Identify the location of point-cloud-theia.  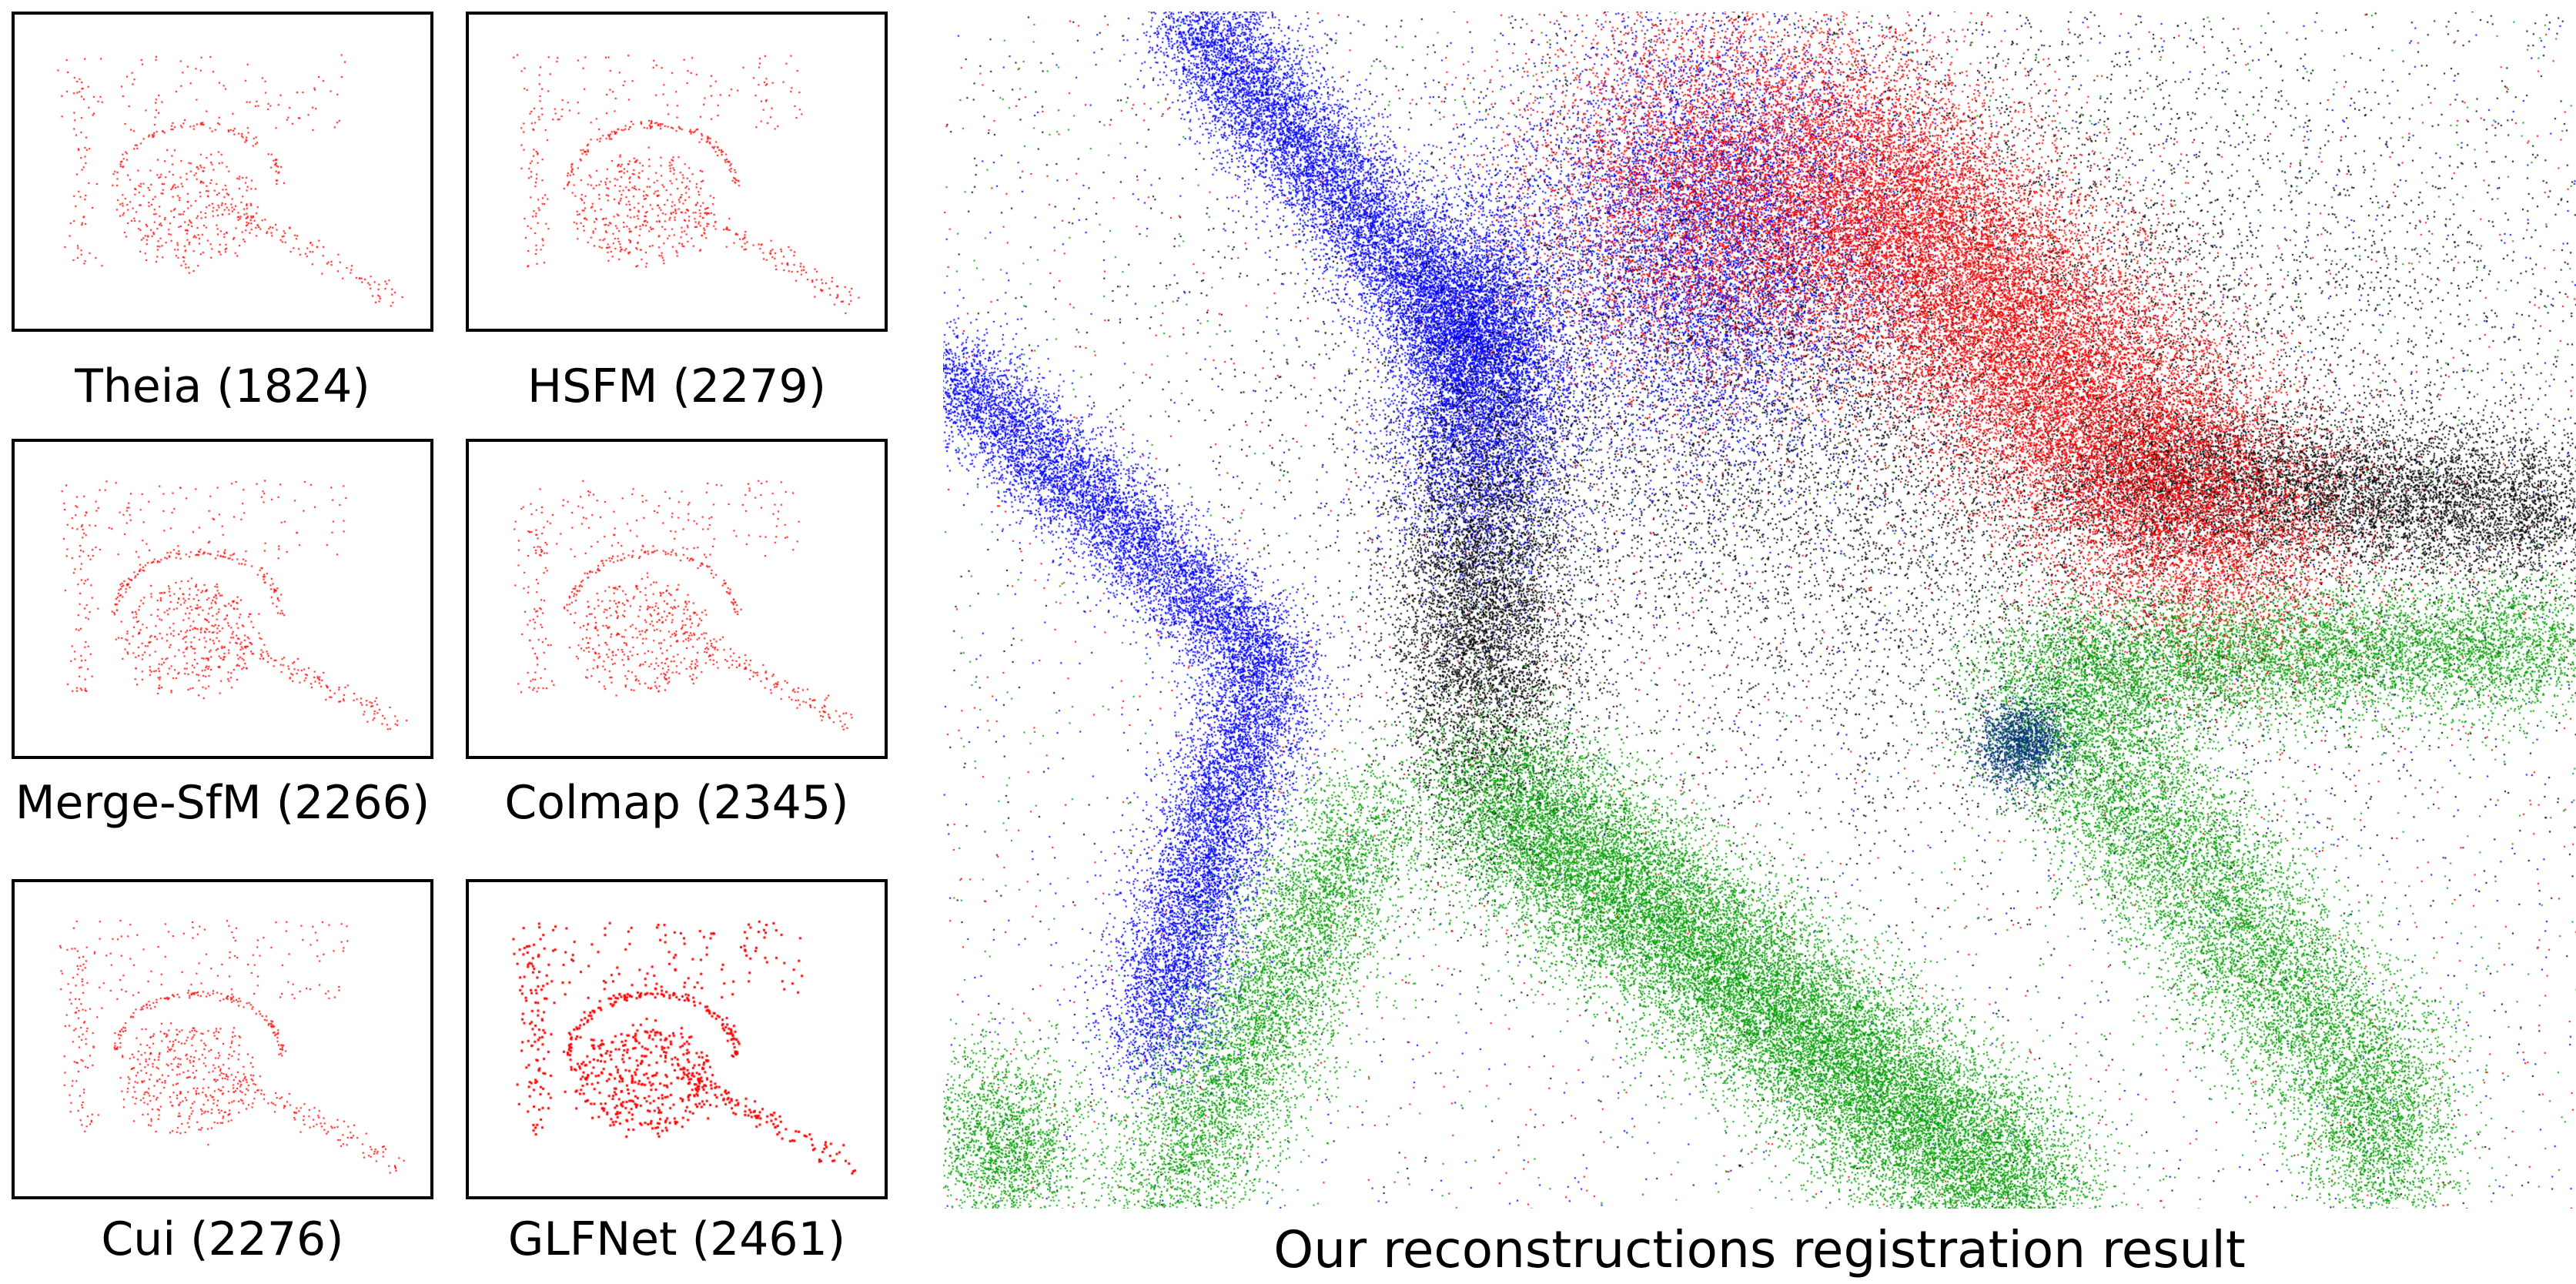
(223, 172).